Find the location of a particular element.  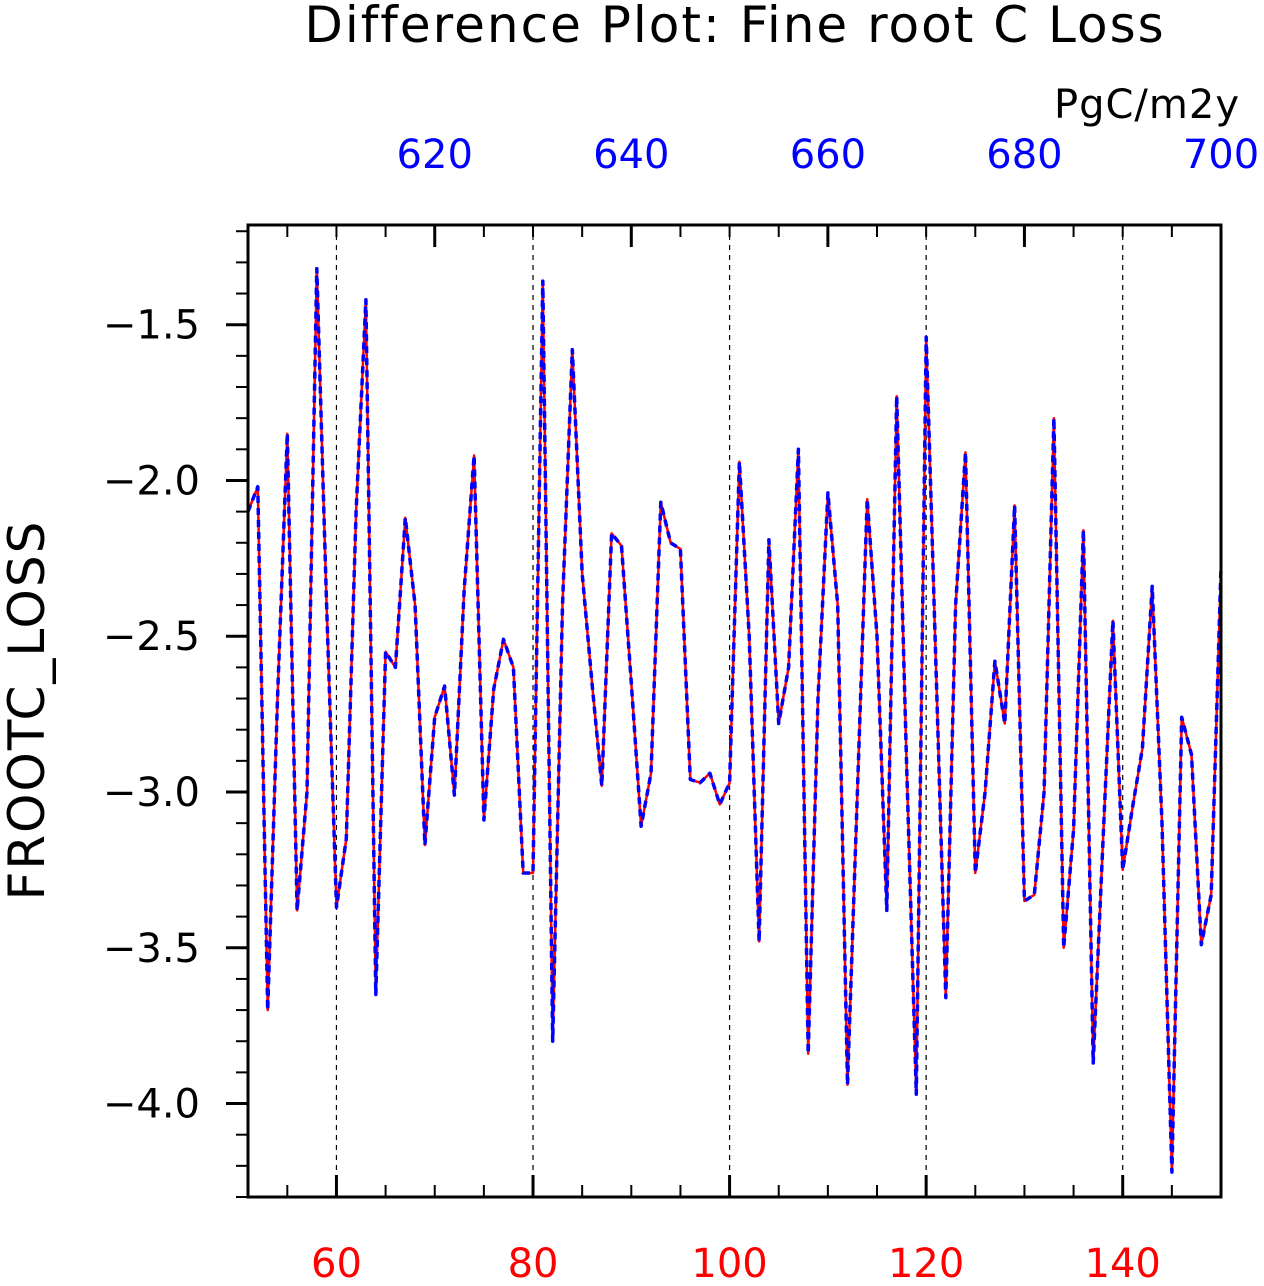

top-tick-label: 640 is located at coordinates (631, 155).